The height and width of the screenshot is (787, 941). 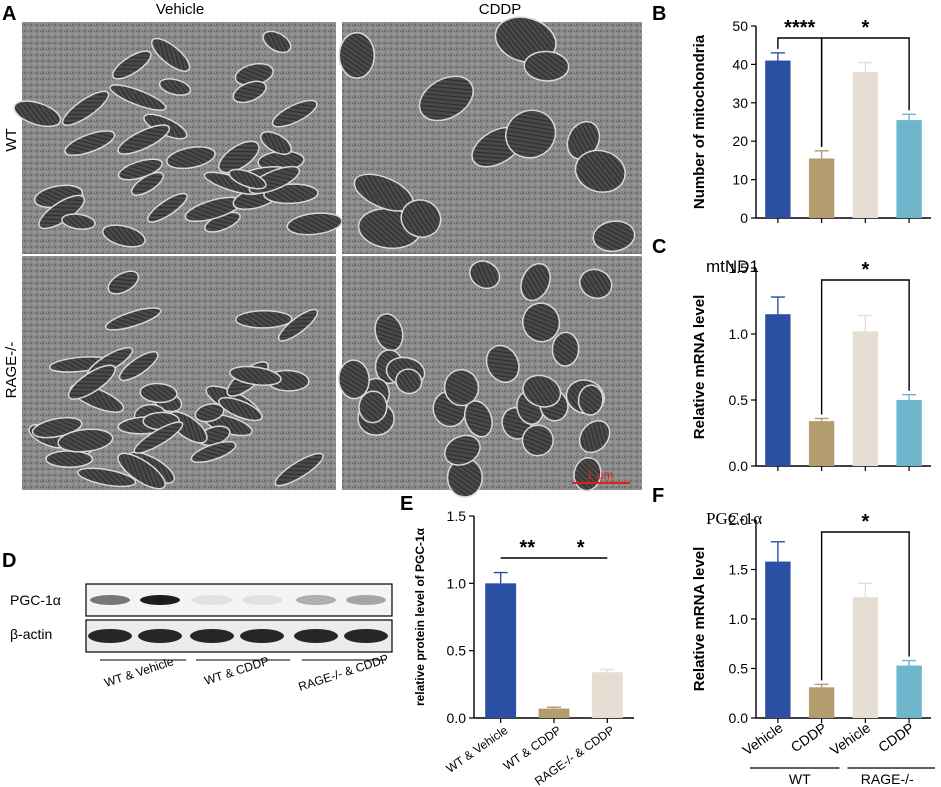 What do you see at coordinates (178, 138) in the screenshot?
I see `micrograph-wt-vehicle` at bounding box center [178, 138].